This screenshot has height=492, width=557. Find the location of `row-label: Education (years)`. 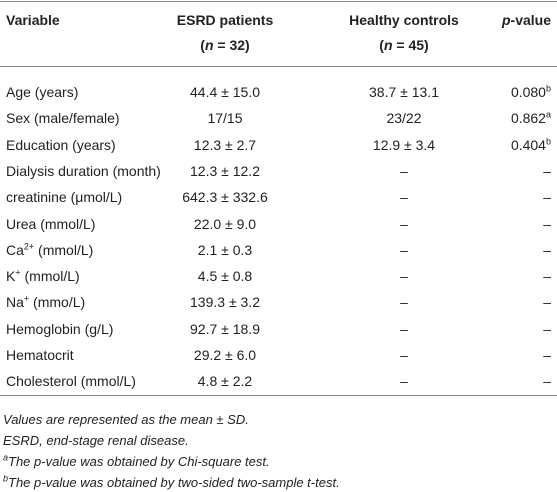

row-label: Education (years) is located at coordinates (61, 145).